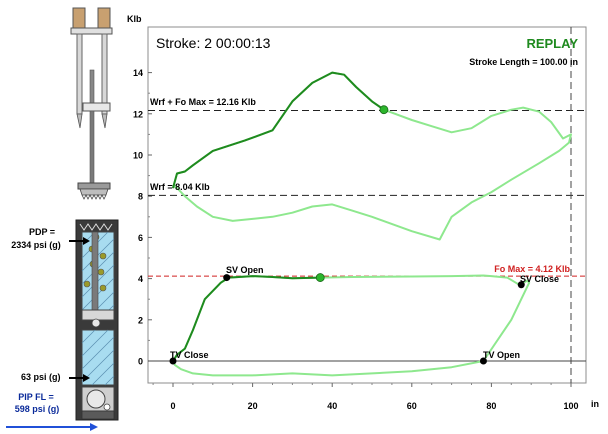 The image size is (608, 434). I want to click on x-tick-label: 100, so click(570, 406).